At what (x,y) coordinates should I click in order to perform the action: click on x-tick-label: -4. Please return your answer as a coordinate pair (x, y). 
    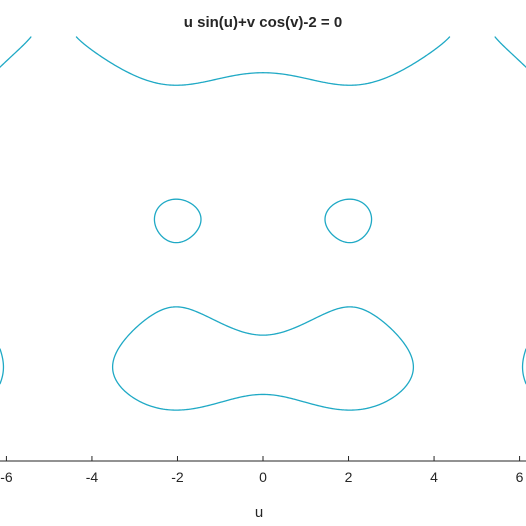
    Looking at the image, I should click on (92, 477).